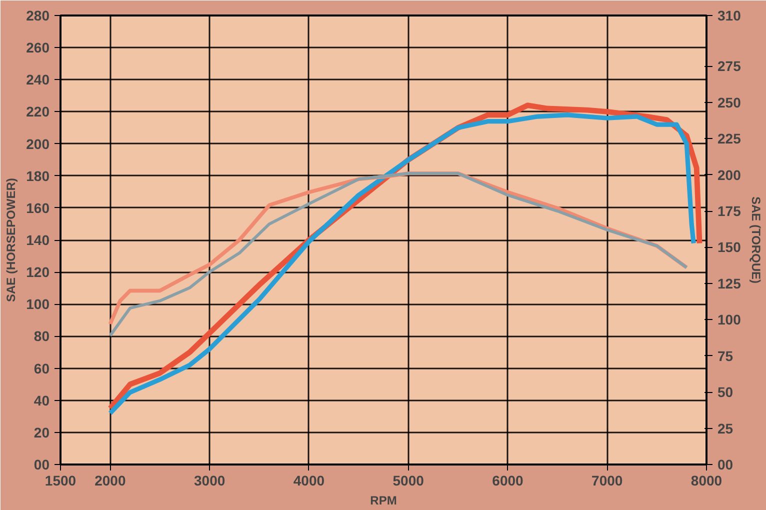  What do you see at coordinates (210, 480) in the screenshot?
I see `x-tick-label: 3000` at bounding box center [210, 480].